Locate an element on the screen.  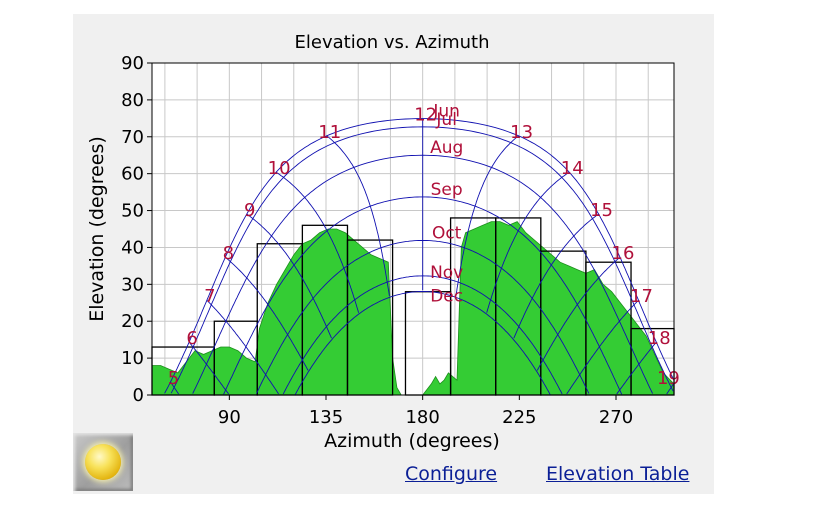
y-tick-label: 20 is located at coordinates (132, 321).